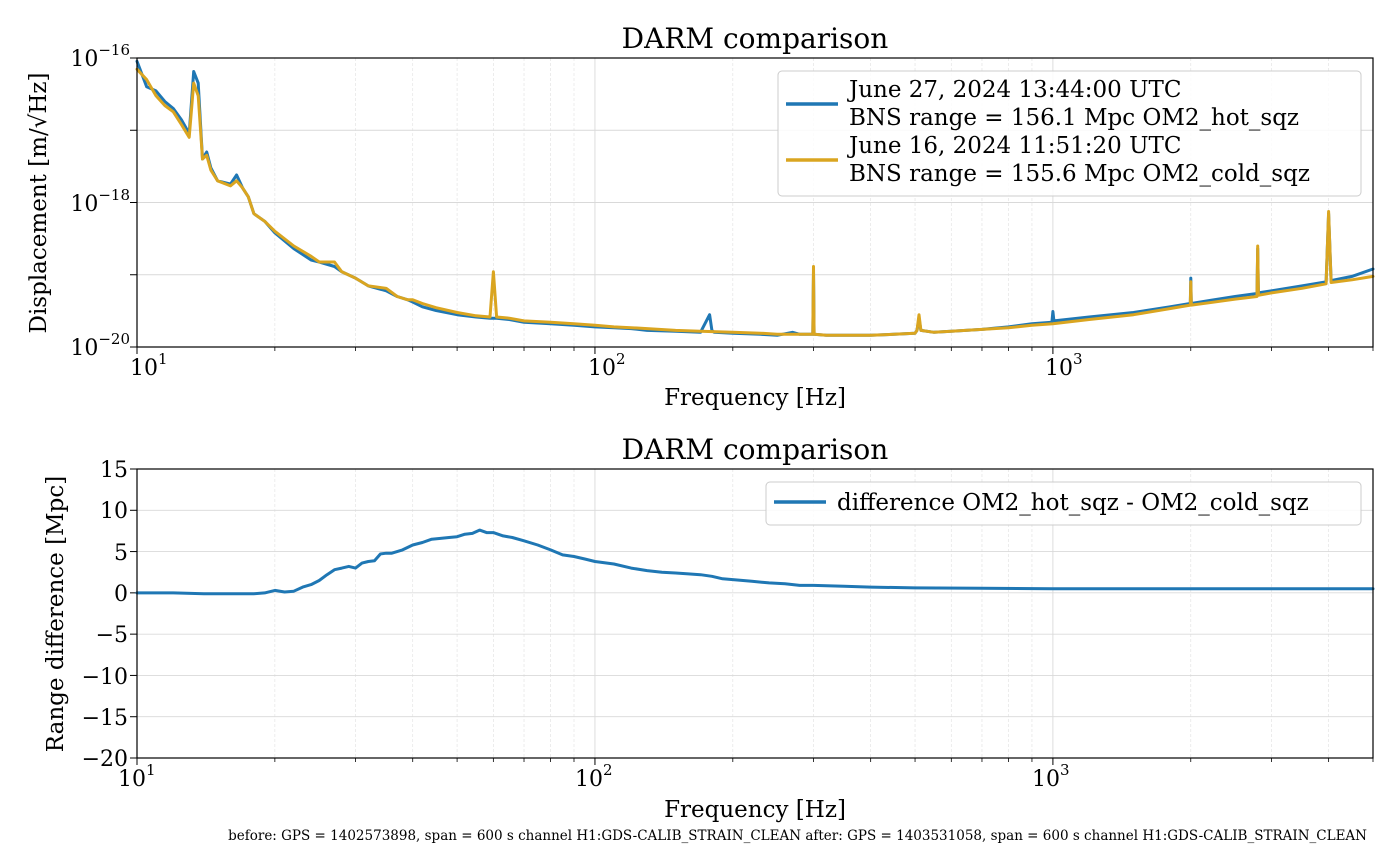 This screenshot has width=1400, height=850. Describe the element at coordinates (105, 759) in the screenshot. I see `y-tick-label: −20` at that location.